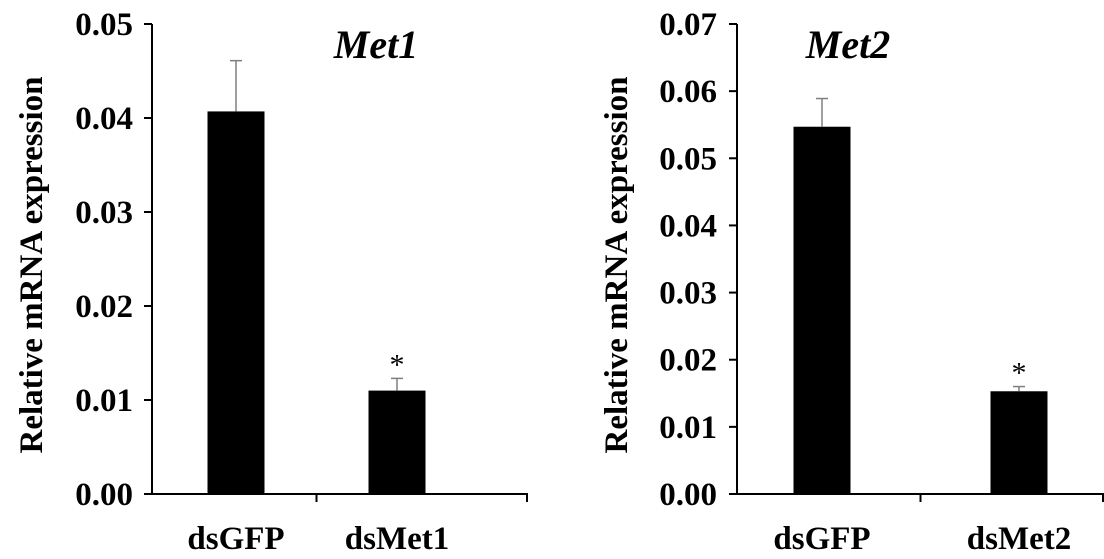  What do you see at coordinates (375, 44) in the screenshot?
I see `chart-title: Met1` at bounding box center [375, 44].